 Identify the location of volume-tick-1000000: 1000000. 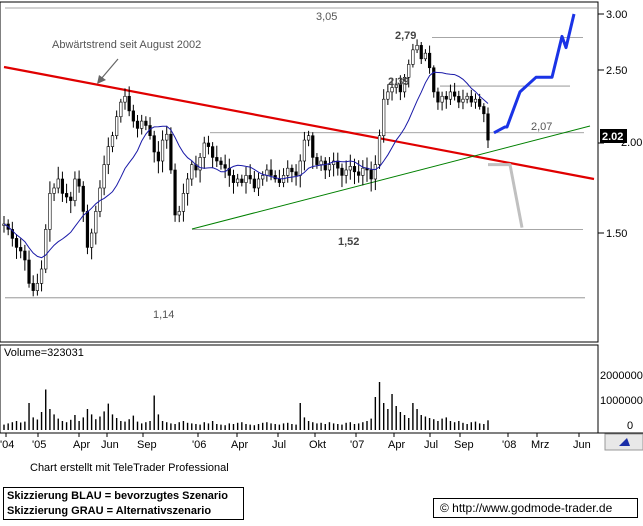
(621, 401).